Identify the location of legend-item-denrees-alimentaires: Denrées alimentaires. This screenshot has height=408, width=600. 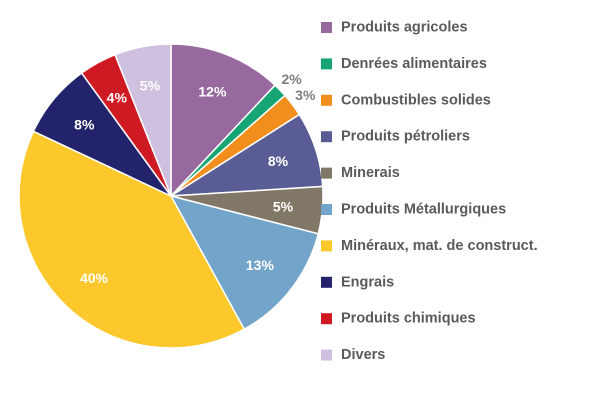
(404, 64).